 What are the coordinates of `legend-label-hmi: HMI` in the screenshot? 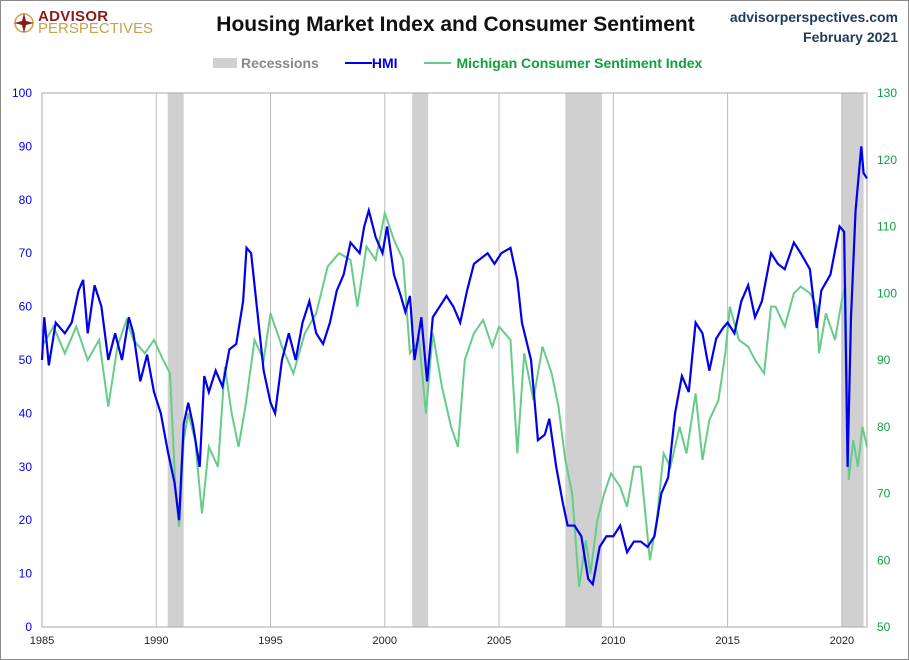 It's located at (384, 63).